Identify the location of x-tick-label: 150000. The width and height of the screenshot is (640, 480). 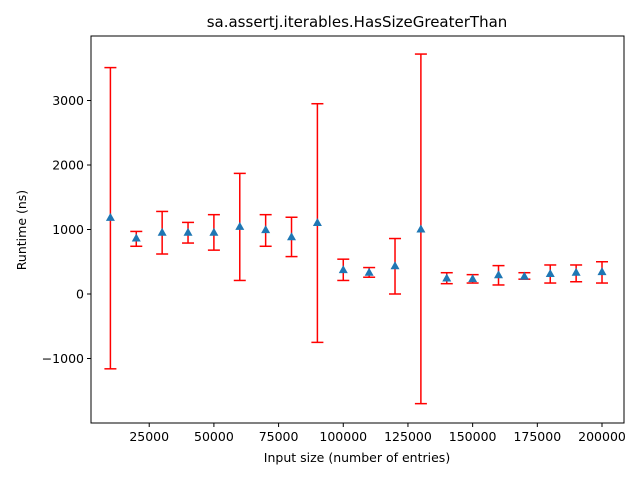
(473, 436).